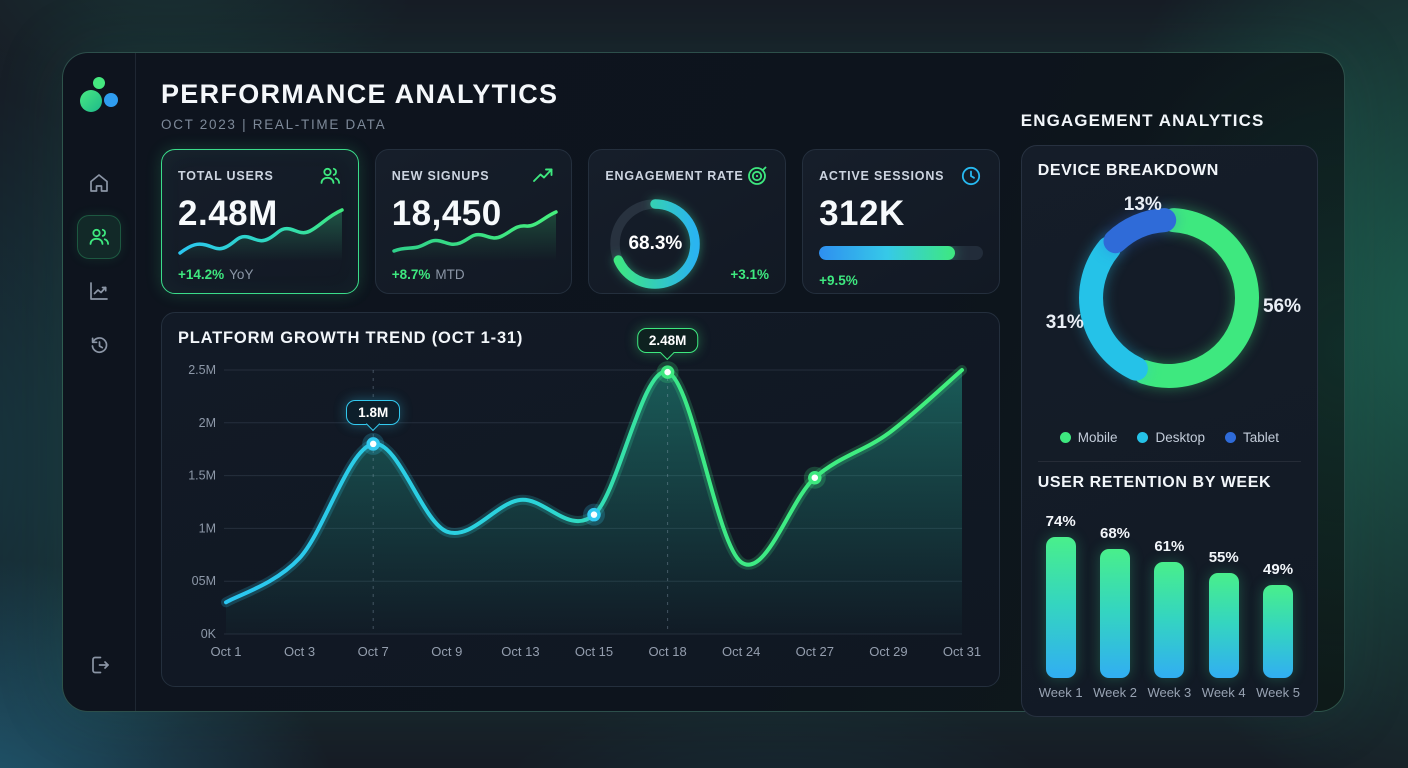 The width and height of the screenshot is (1408, 768). What do you see at coordinates (838, 280) in the screenshot?
I see `kpi-delta: +9.5%` at bounding box center [838, 280].